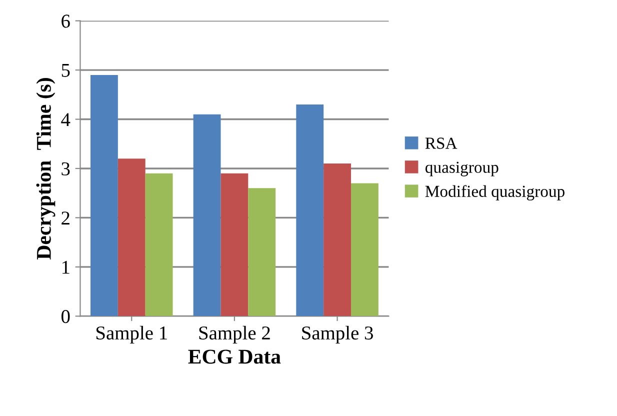 The height and width of the screenshot is (416, 617). Describe the element at coordinates (494, 192) in the screenshot. I see `legend-label: Modified quasigroup` at that location.